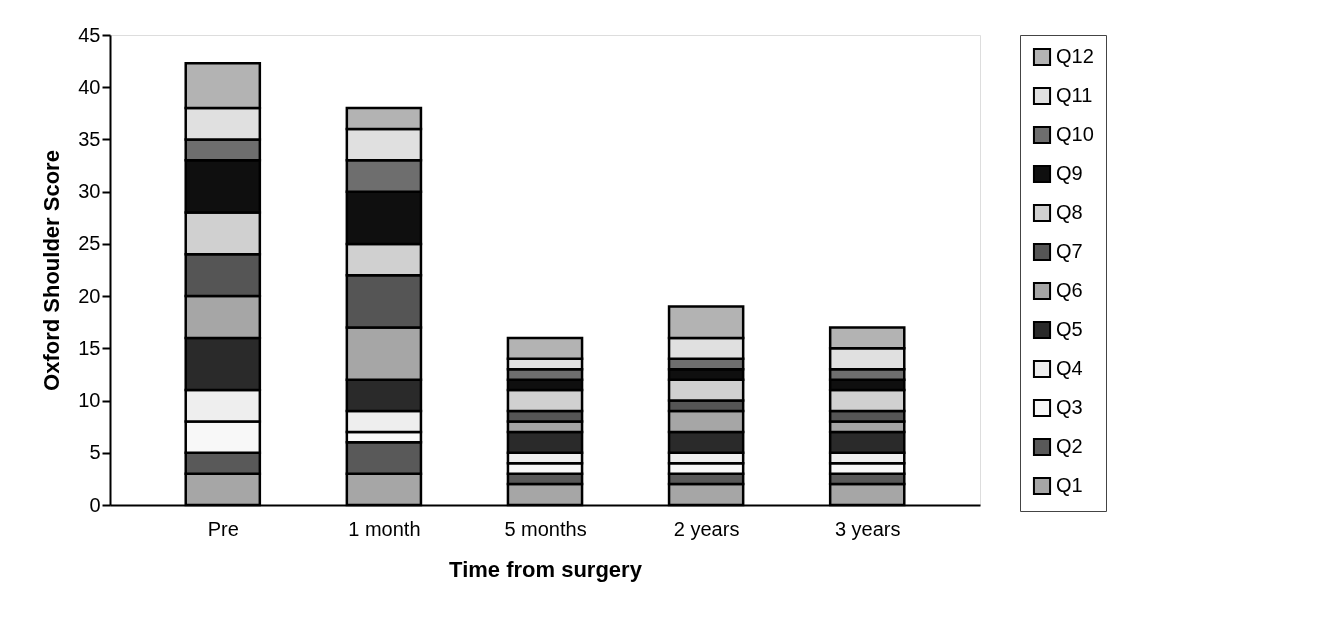 This screenshot has height=625, width=1337. I want to click on legend-label: Q10, so click(1075, 134).